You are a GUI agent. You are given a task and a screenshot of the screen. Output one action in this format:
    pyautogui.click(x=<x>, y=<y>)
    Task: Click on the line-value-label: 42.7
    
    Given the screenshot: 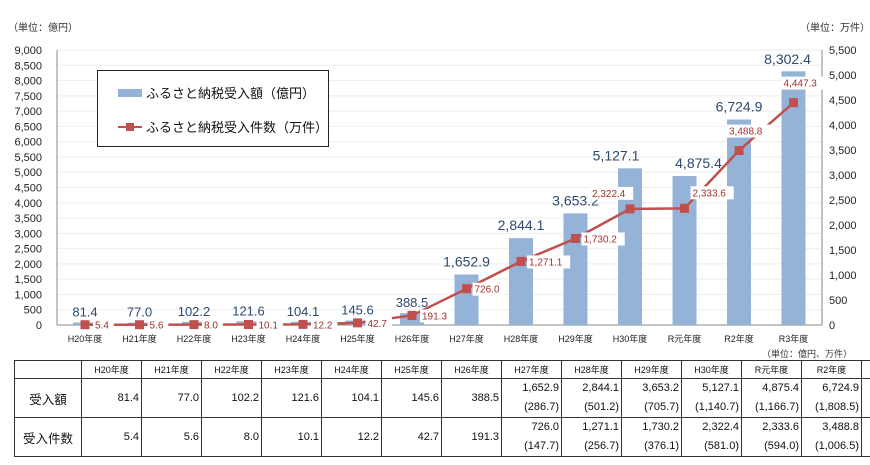 What is the action you would take?
    pyautogui.click(x=378, y=324)
    